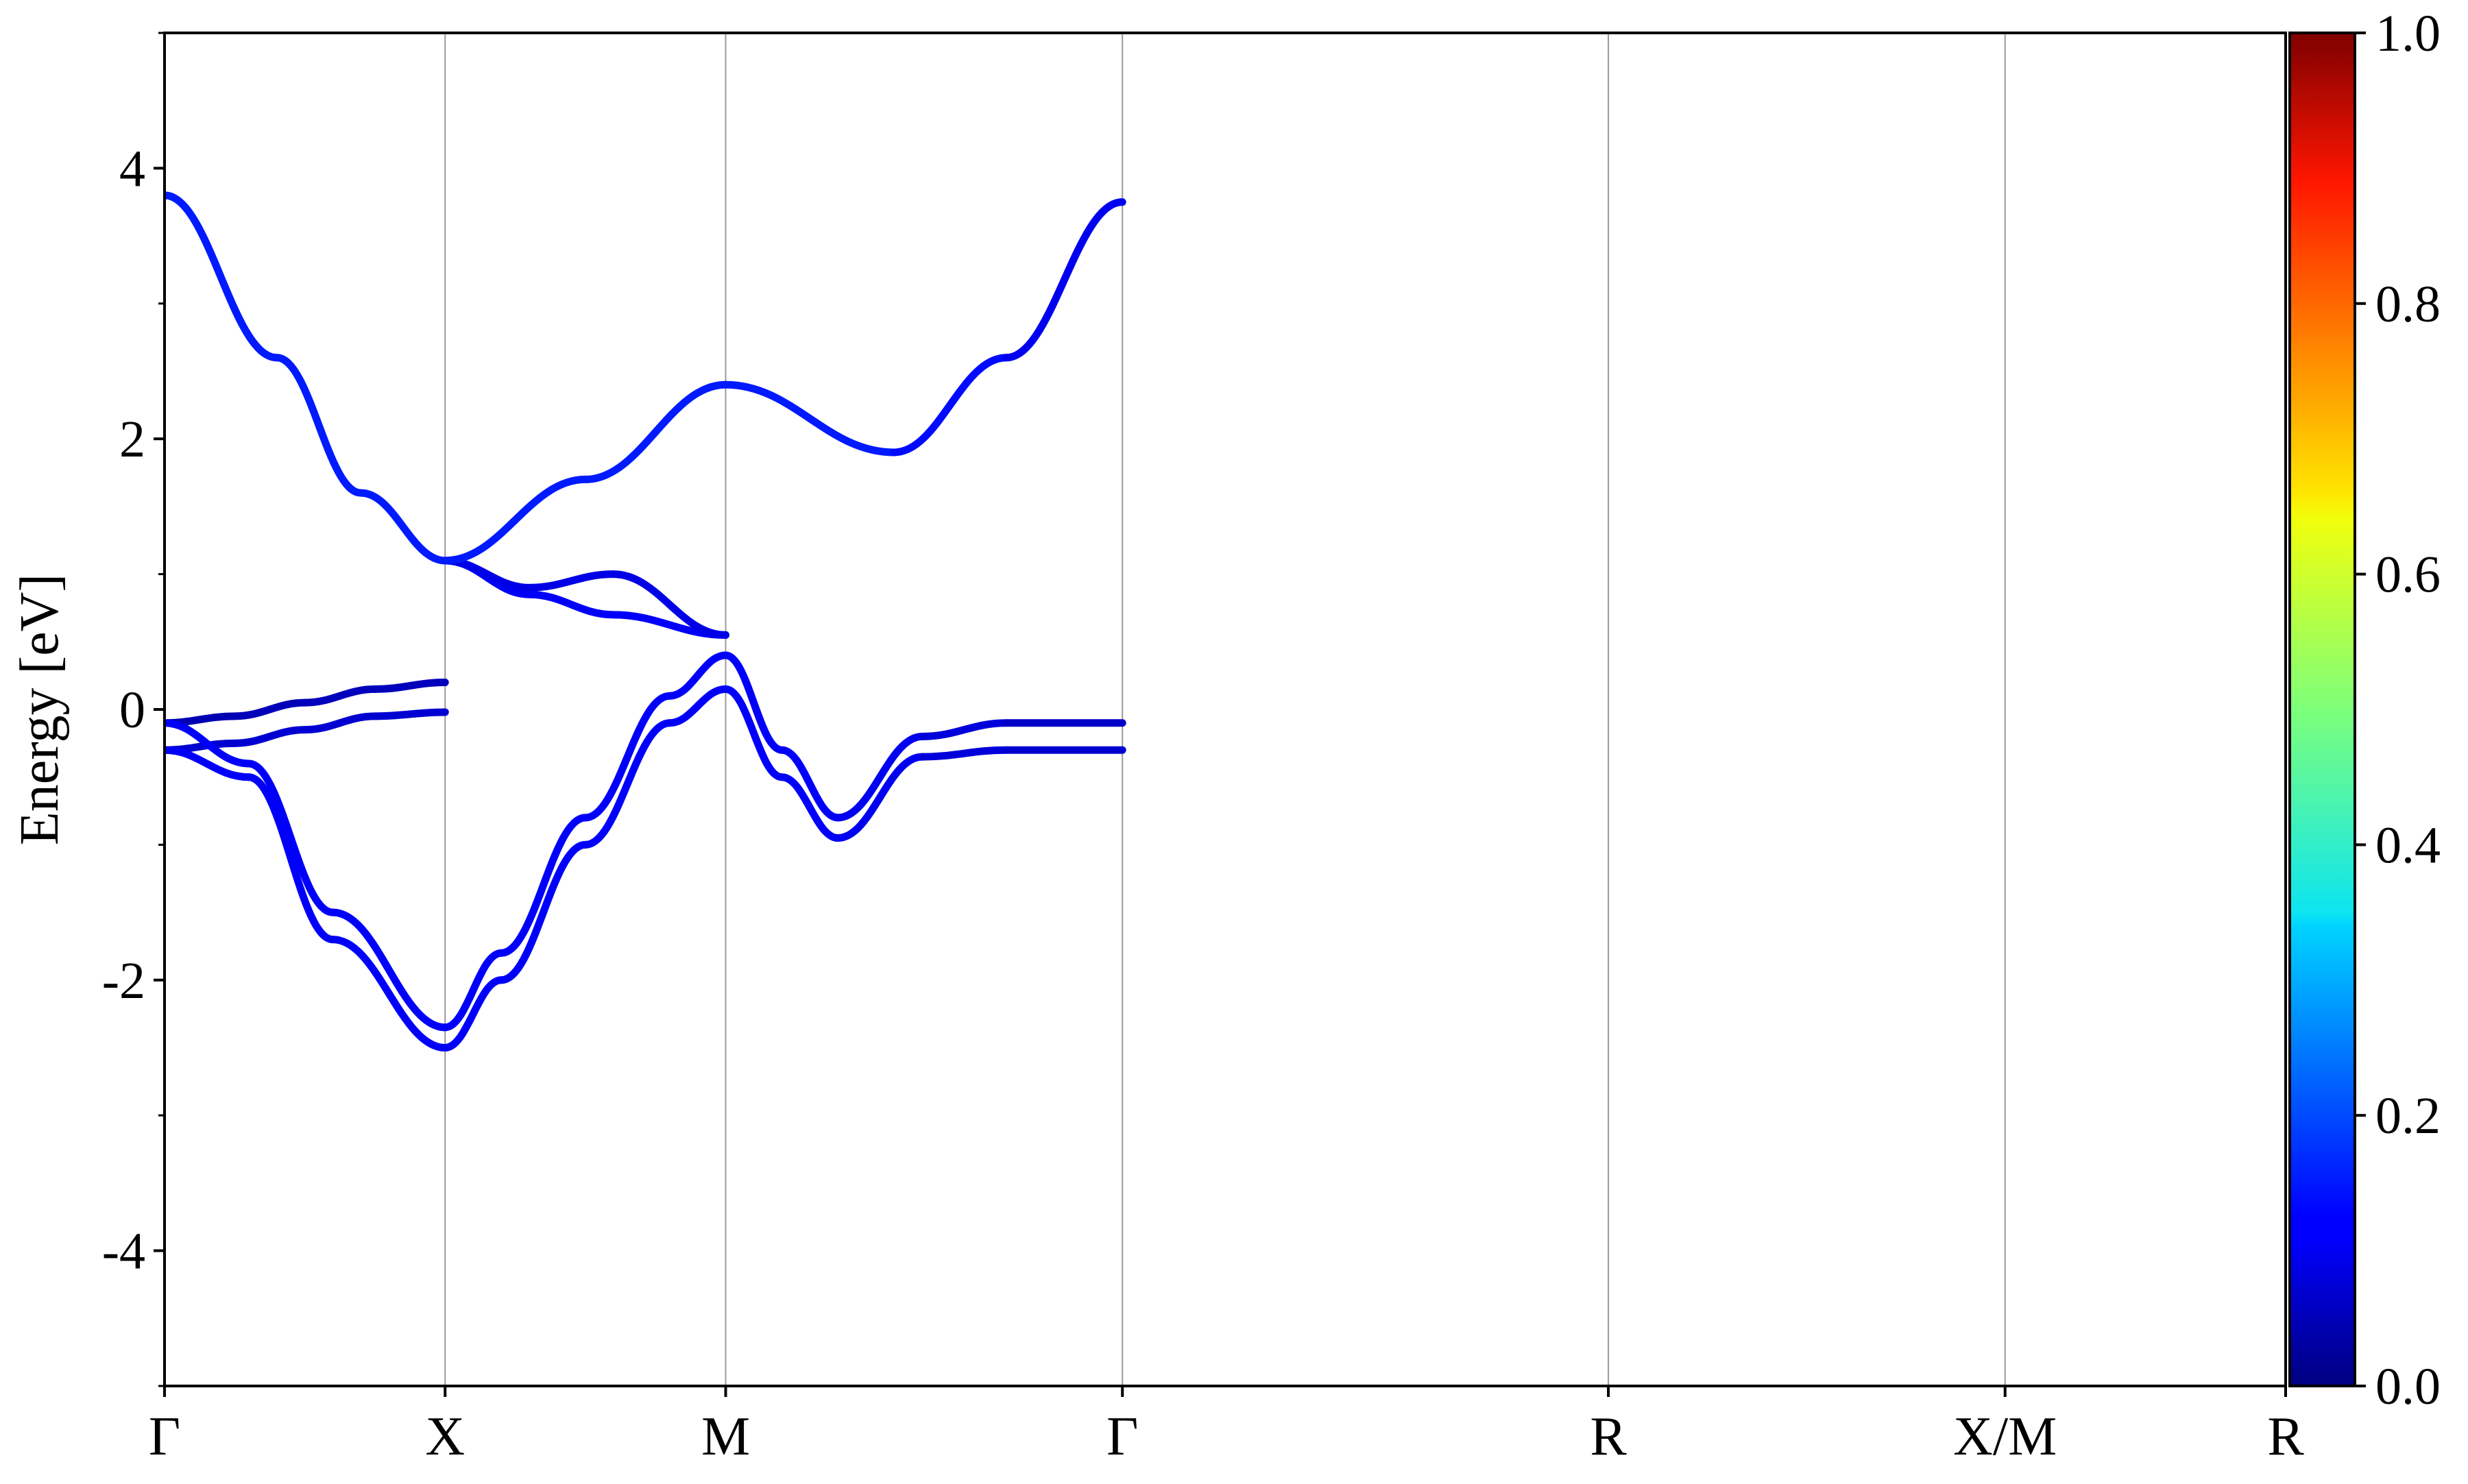 The image size is (2468, 1484). What do you see at coordinates (2408, 1386) in the screenshot?
I see `colorbar-tick-label: 0.0` at bounding box center [2408, 1386].